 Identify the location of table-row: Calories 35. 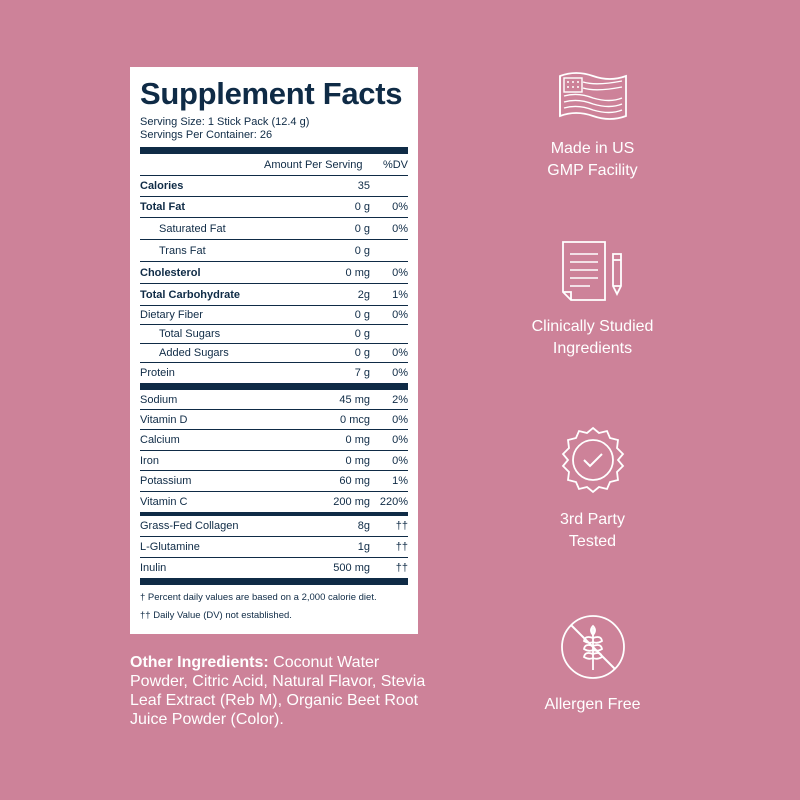
(274, 186).